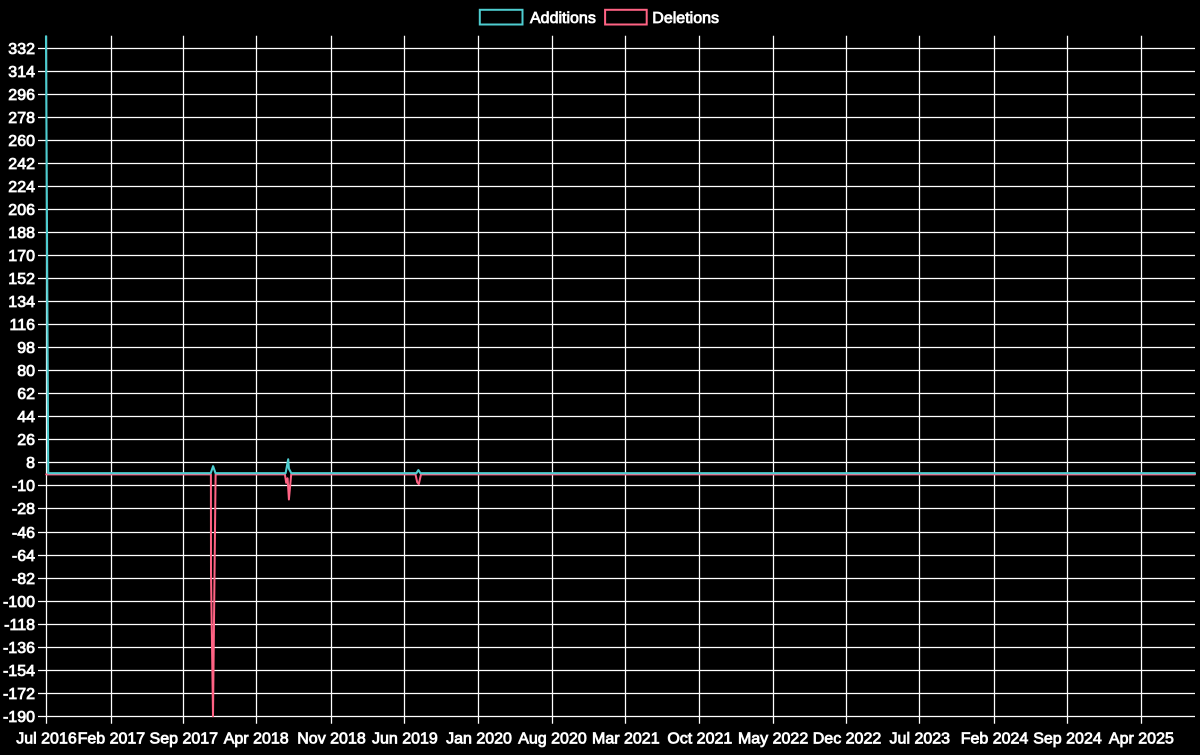 Image resolution: width=1200 pixels, height=755 pixels. What do you see at coordinates (21, 141) in the screenshot?
I see `svg-text: 260` at bounding box center [21, 141].